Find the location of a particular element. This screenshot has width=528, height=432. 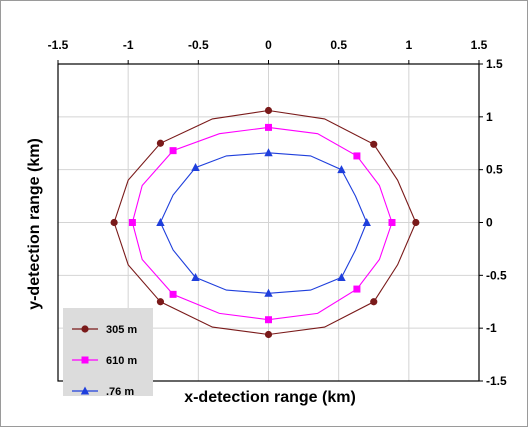

legend-entry: .76 m is located at coordinates (103, 392).